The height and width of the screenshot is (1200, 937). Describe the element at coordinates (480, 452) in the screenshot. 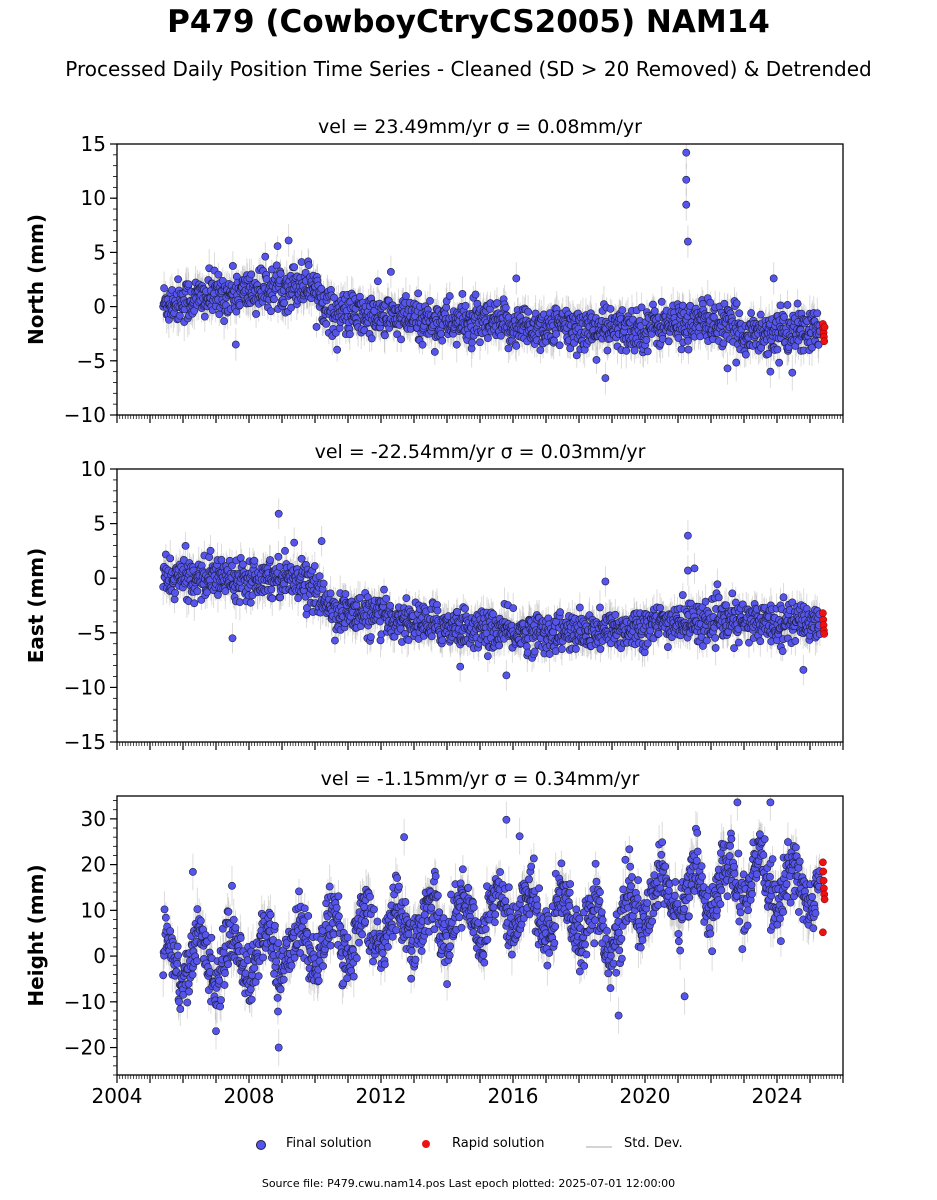

I see `panel-title-east: vel = -22.54mm/yr σ = 0.03mm/yr` at that location.